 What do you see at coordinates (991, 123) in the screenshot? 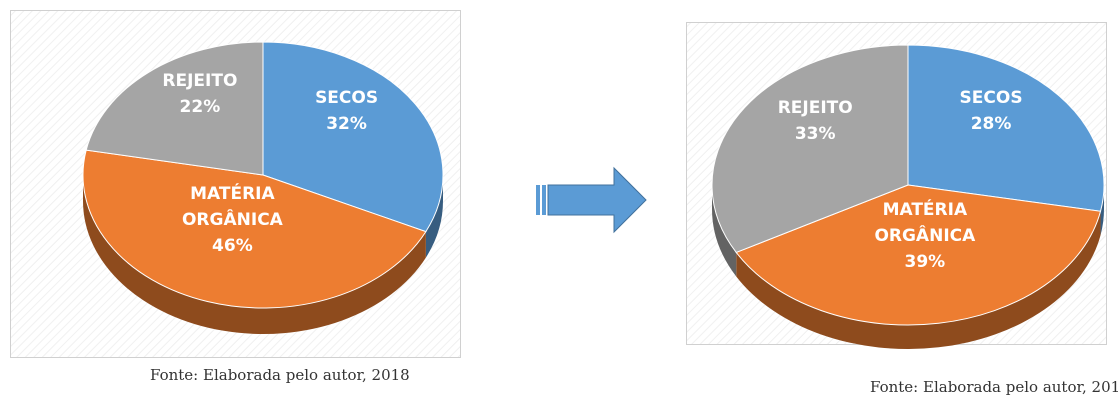
I see `value-label: 28%` at bounding box center [991, 123].